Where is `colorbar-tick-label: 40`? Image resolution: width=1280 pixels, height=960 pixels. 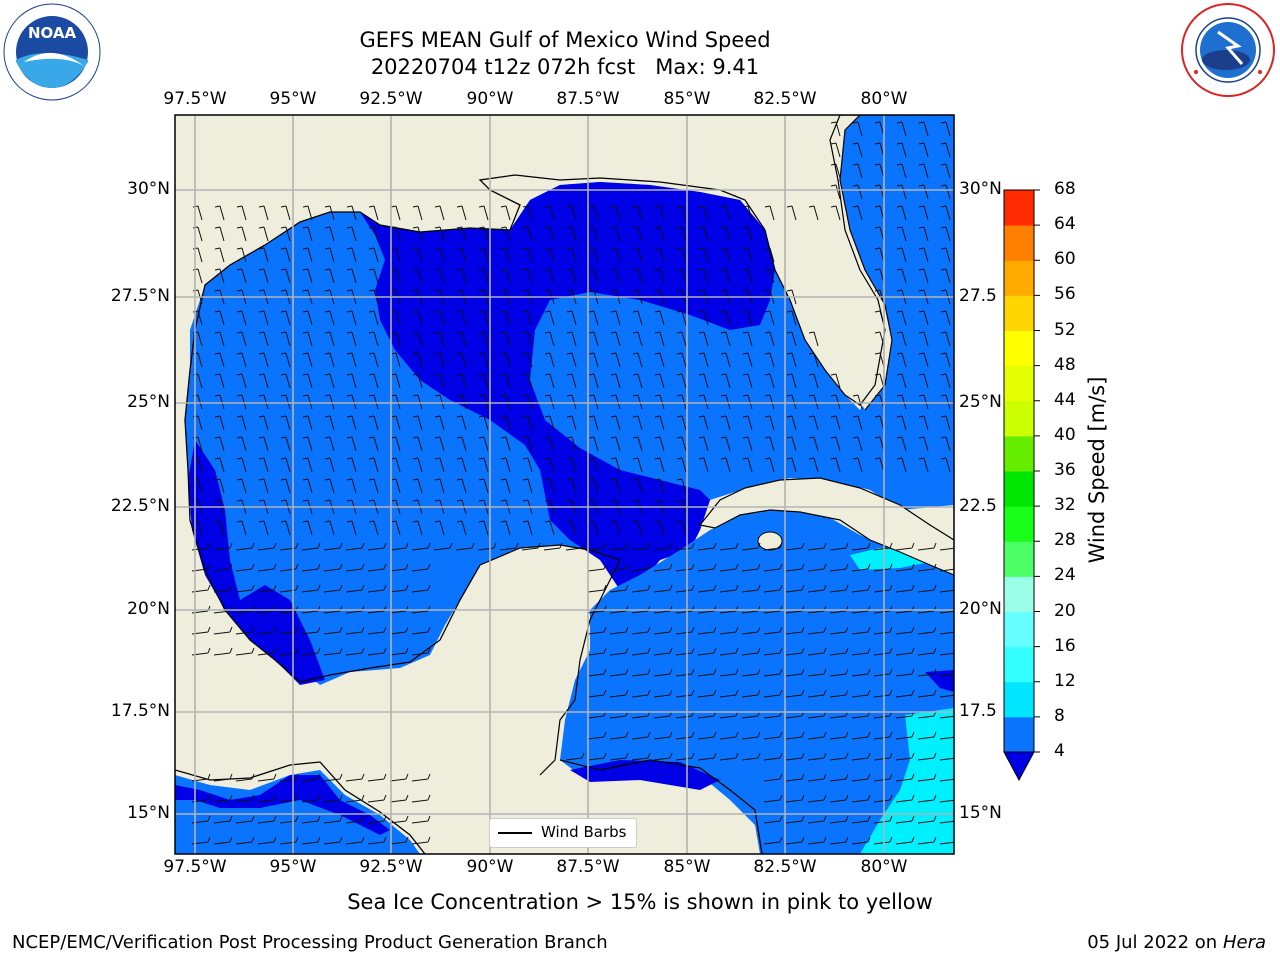
colorbar-tick-label: 40 is located at coordinates (1065, 434).